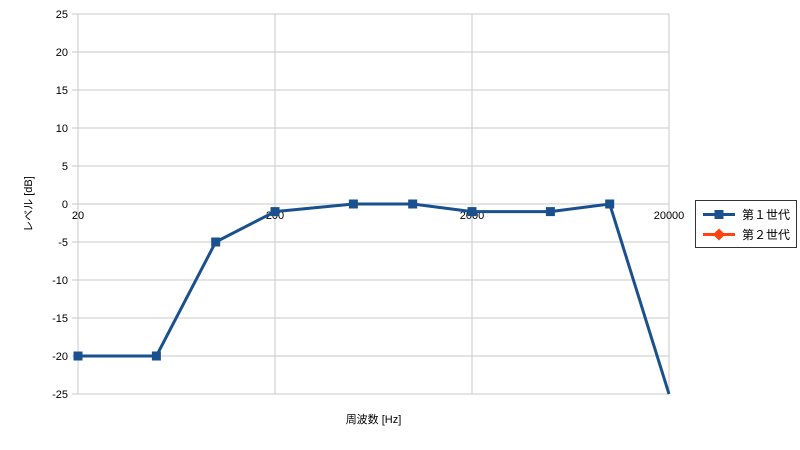 This screenshot has width=800, height=450. What do you see at coordinates (766, 234) in the screenshot?
I see `legend-label-gen2: 第２世代` at bounding box center [766, 234].